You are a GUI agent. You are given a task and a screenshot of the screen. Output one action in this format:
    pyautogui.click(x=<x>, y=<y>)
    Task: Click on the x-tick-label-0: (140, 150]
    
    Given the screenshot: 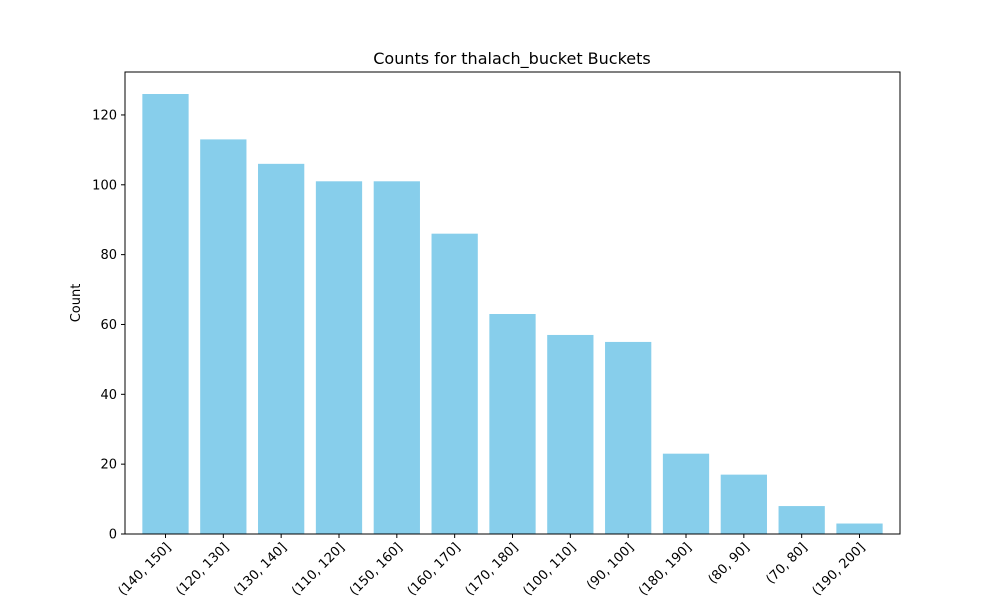 What is the action you would take?
    pyautogui.click(x=145, y=569)
    